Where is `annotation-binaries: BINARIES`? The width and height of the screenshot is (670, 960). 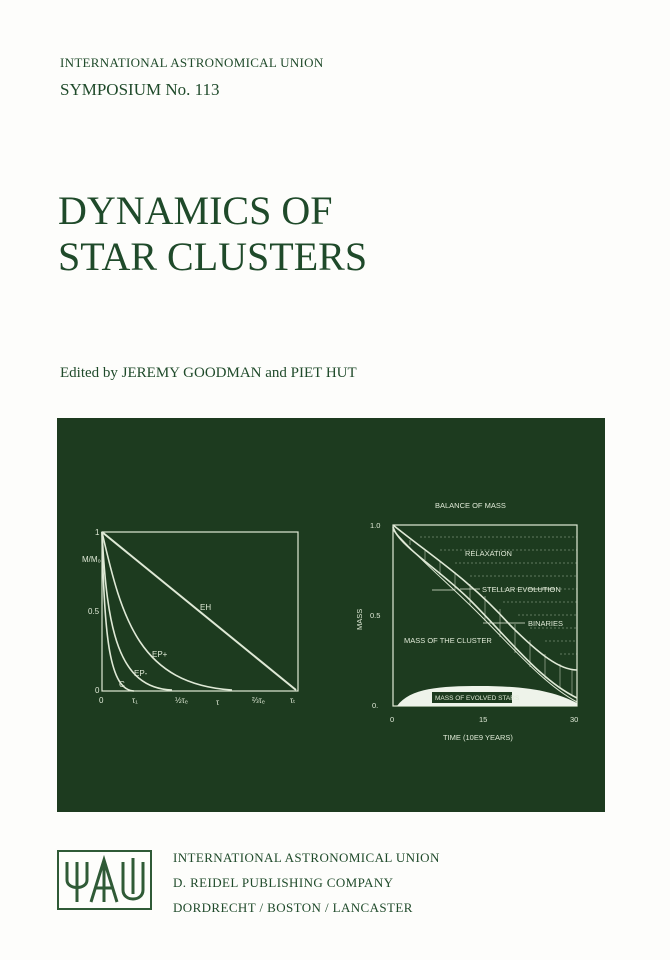
annotation-binaries: BINARIES is located at coordinates (545, 623).